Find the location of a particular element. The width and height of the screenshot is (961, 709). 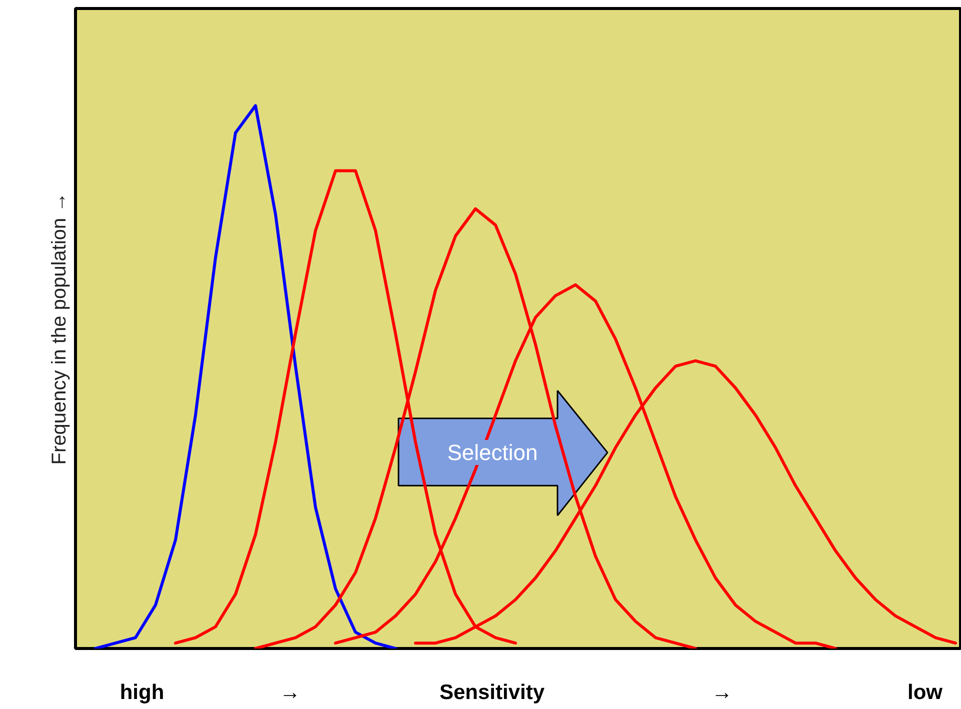

y-axis-title: Frequency in the population → is located at coordinates (59, 328).